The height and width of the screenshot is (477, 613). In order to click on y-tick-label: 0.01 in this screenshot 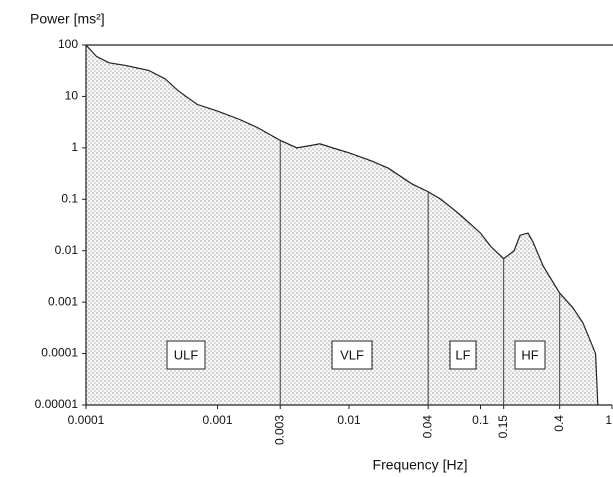, I will do `click(67, 250)`.